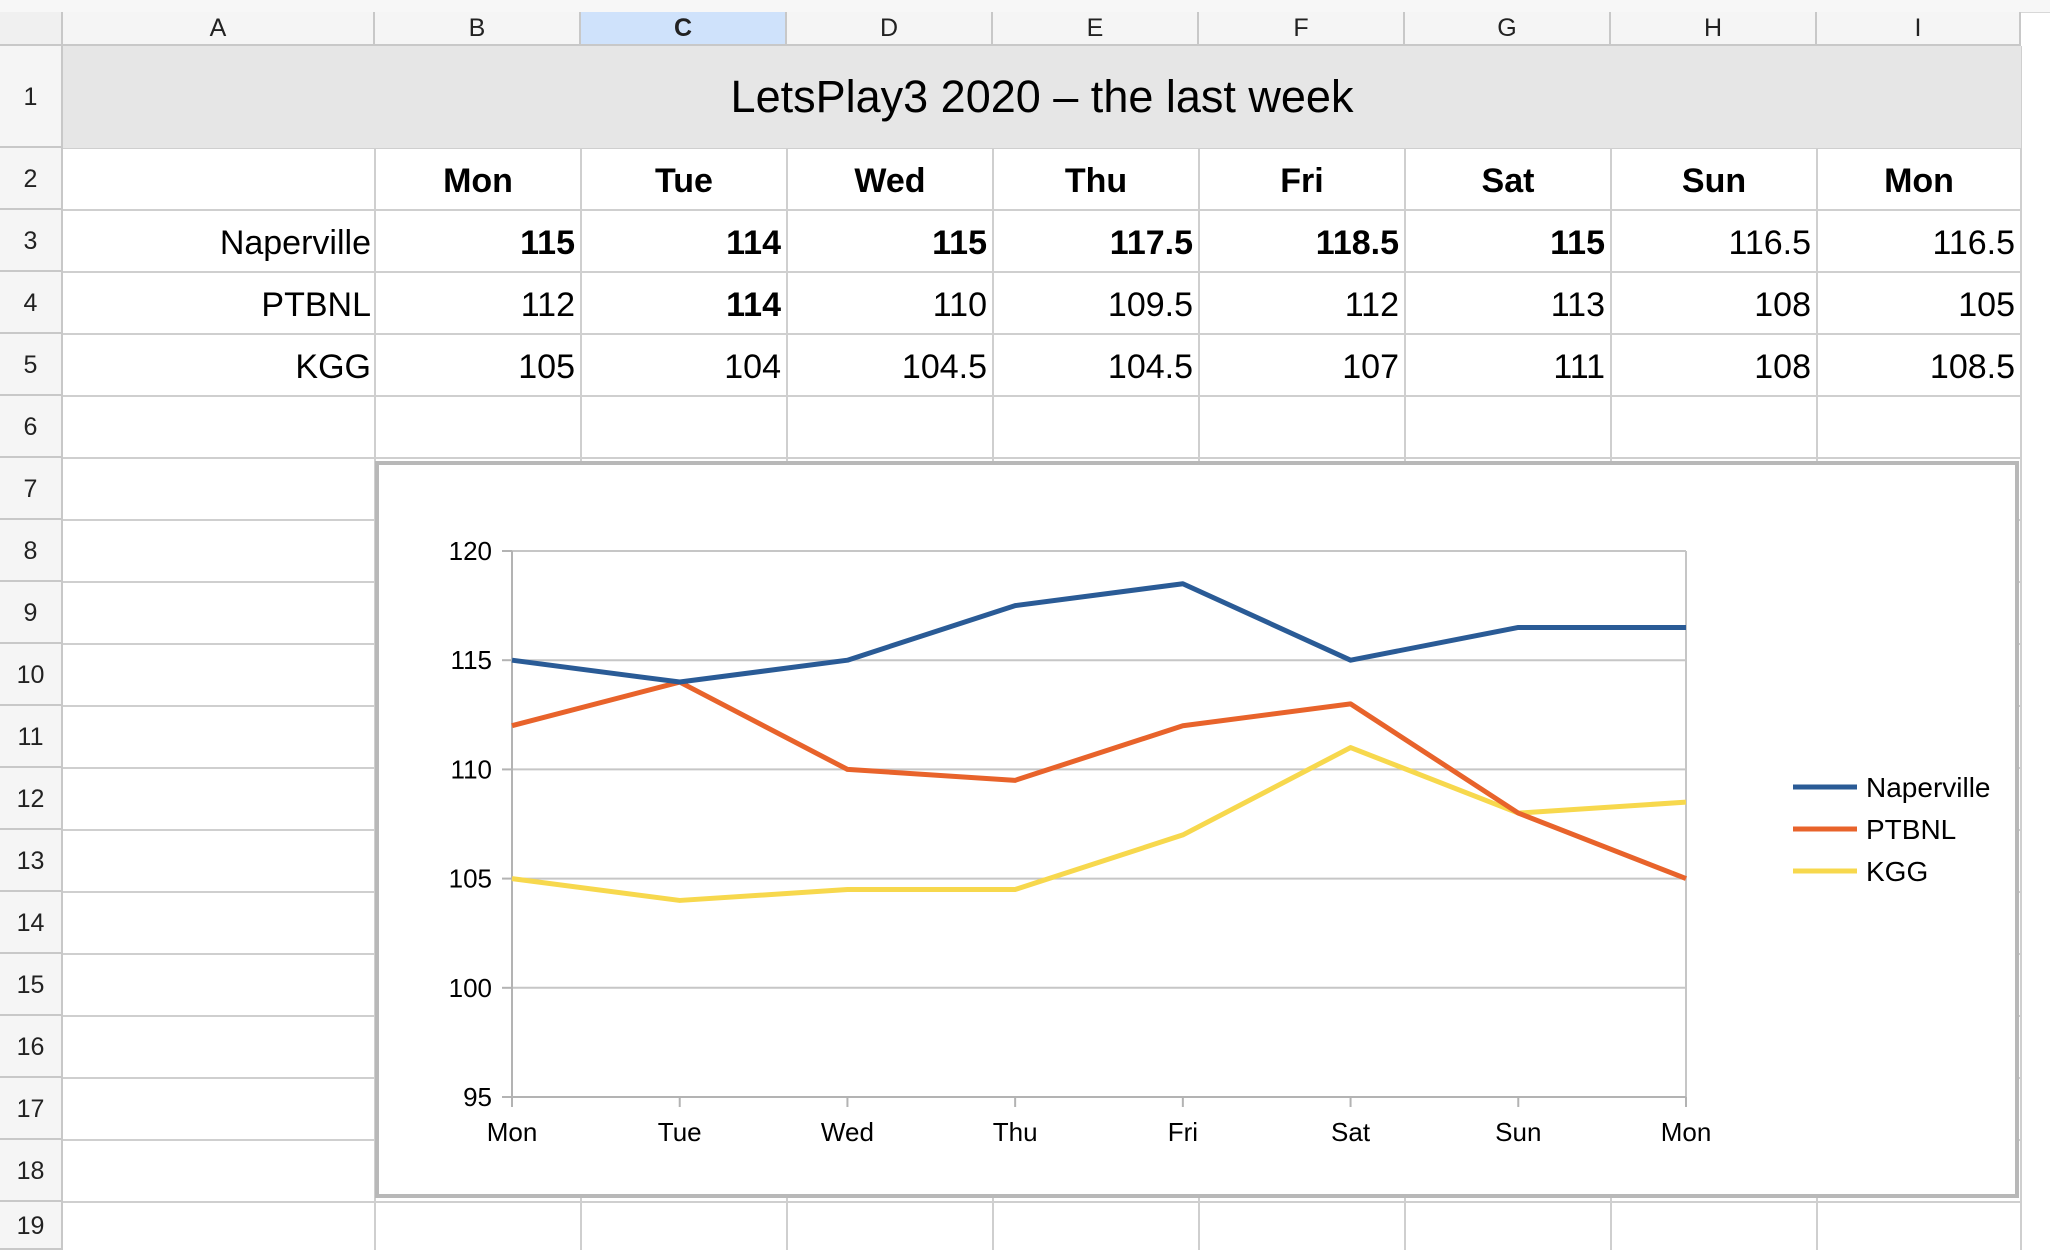  What do you see at coordinates (1577, 305) in the screenshot?
I see `value-cell: 113` at bounding box center [1577, 305].